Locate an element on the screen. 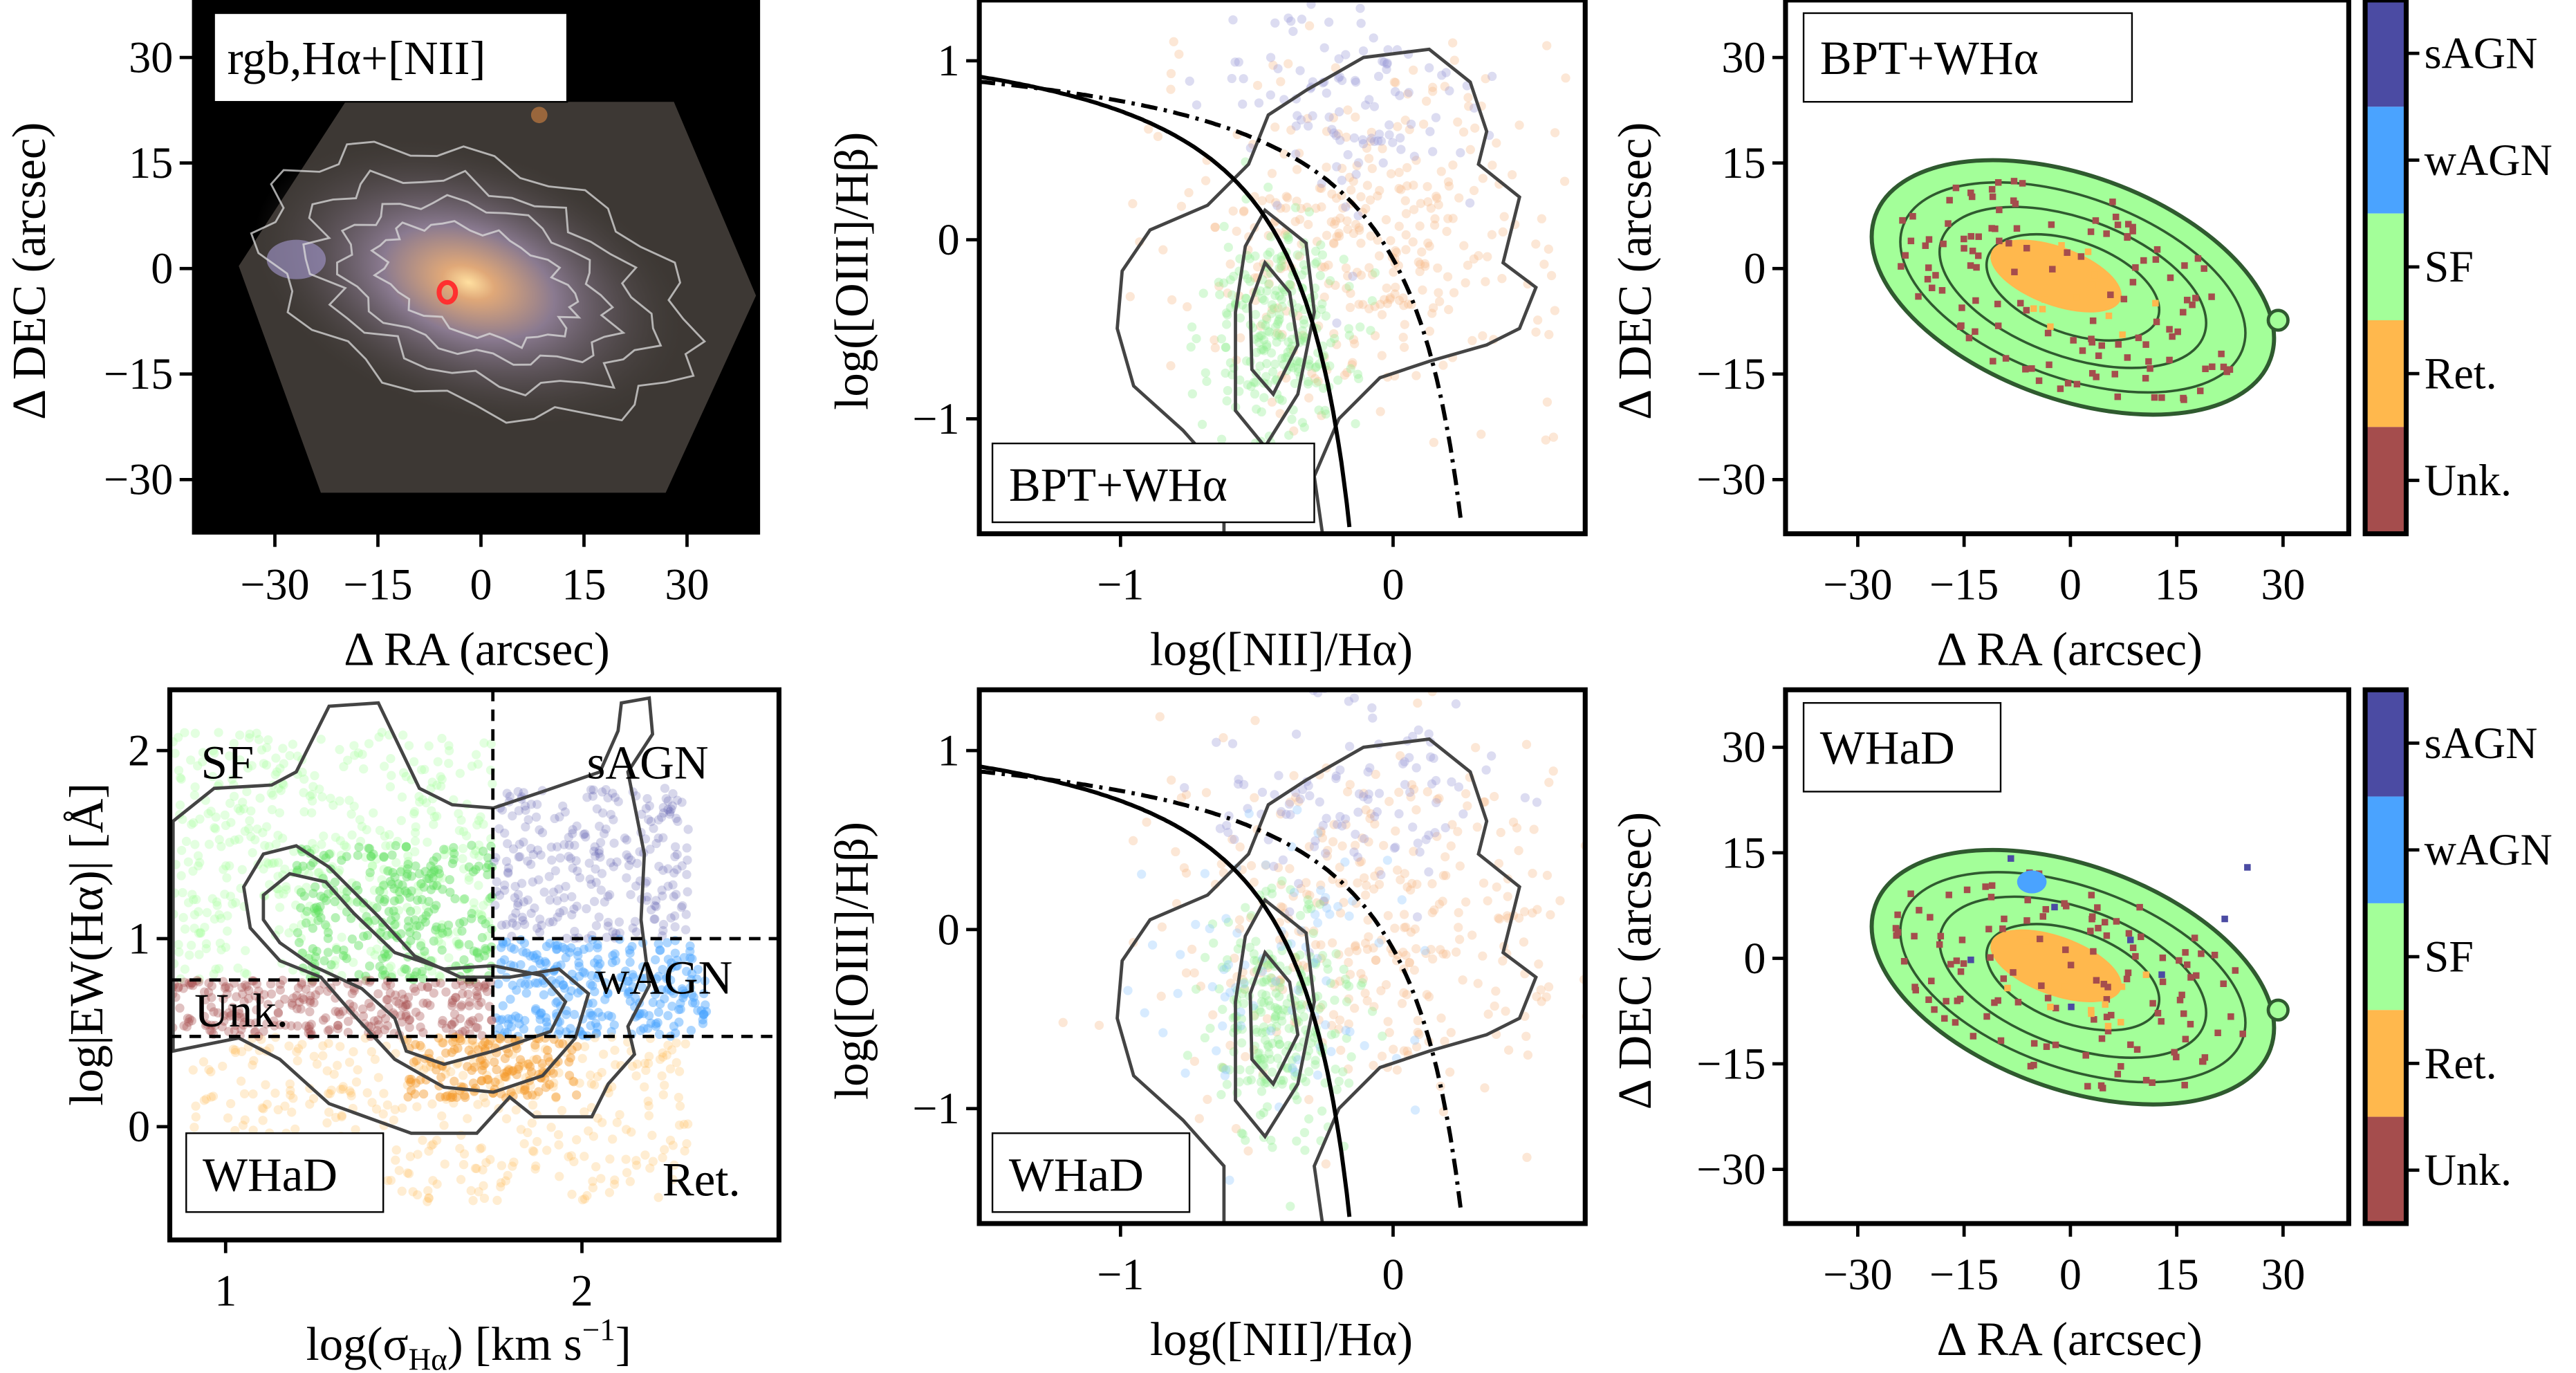 The height and width of the screenshot is (1373, 2576). x-axis-label: log([NII]/Hα) is located at coordinates (1281, 649).